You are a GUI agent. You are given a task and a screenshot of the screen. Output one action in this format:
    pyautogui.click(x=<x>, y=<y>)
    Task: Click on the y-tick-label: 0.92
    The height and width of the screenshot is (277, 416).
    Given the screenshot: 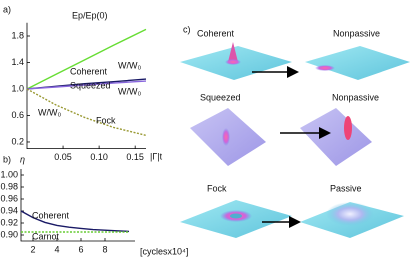 What is the action you would take?
    pyautogui.click(x=9, y=222)
    